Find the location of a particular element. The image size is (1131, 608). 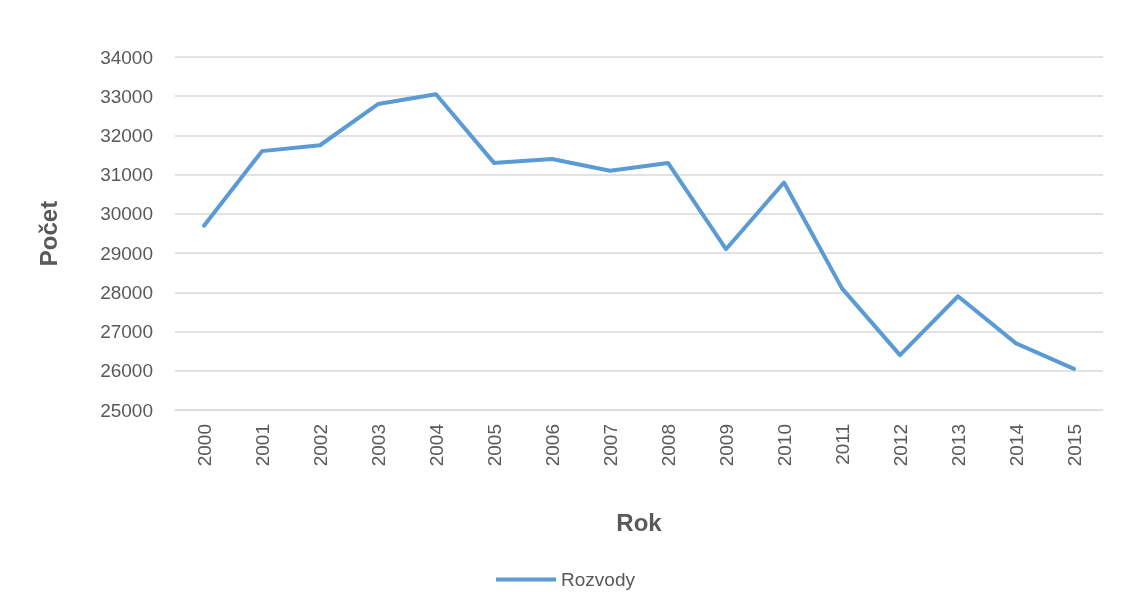

legend-label: Rozvody is located at coordinates (598, 579).